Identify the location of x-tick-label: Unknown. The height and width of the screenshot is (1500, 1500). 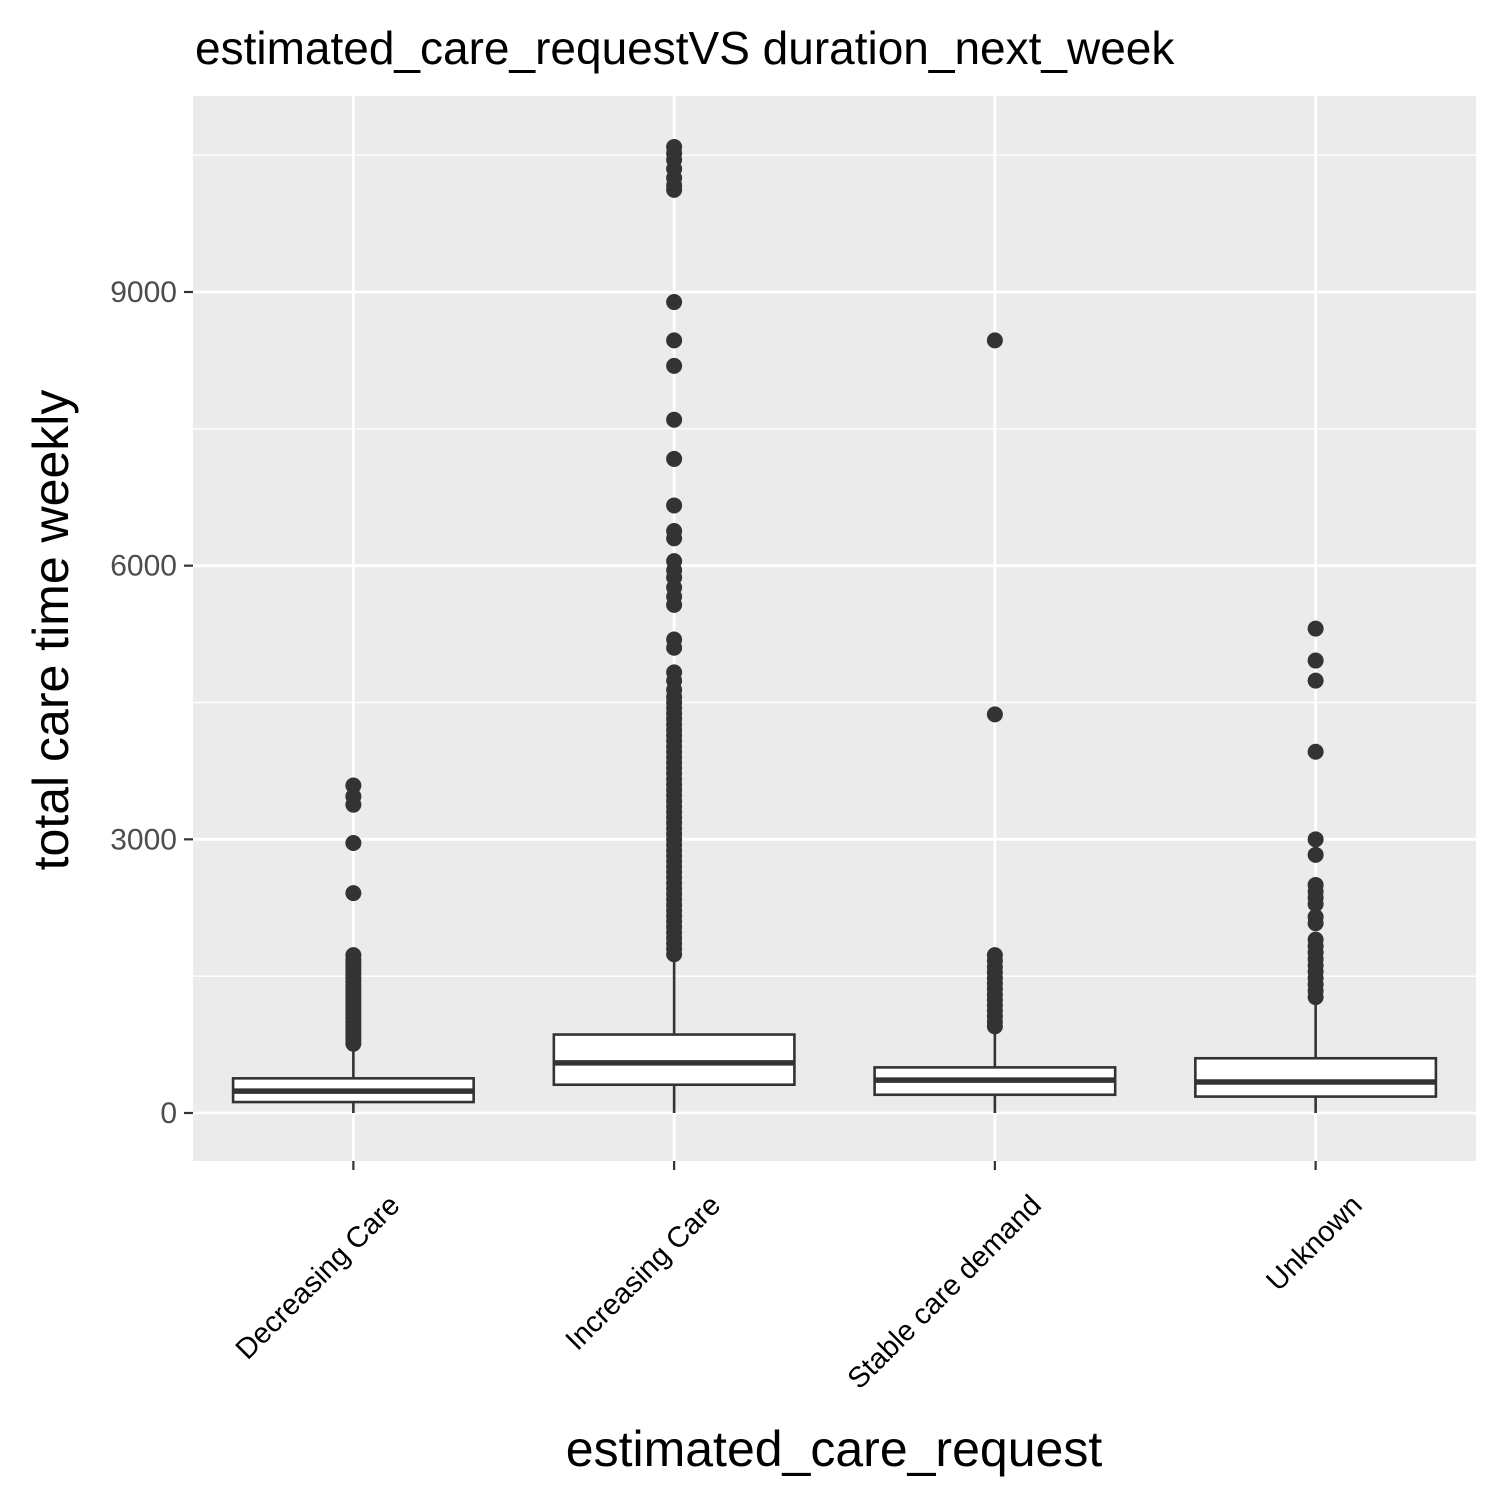
(1314, 1243).